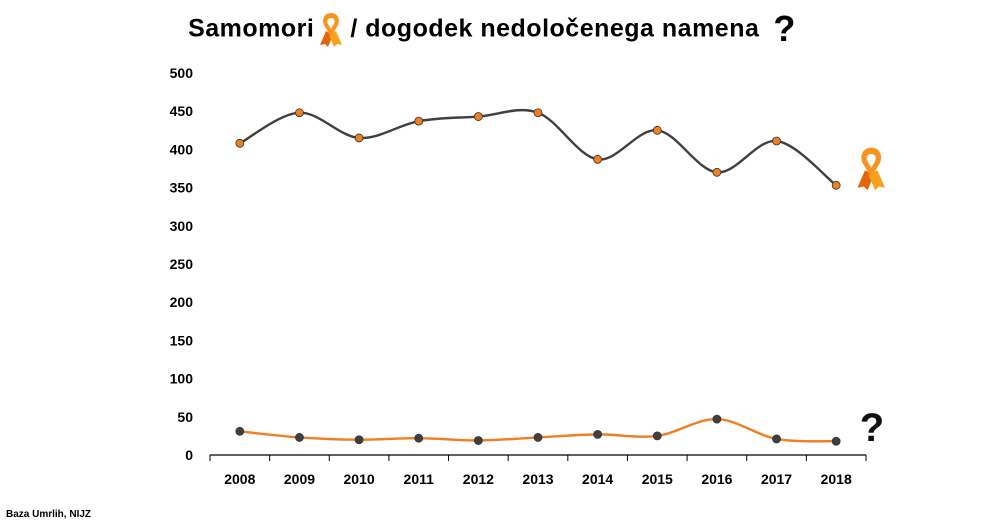  Describe the element at coordinates (239, 479) in the screenshot. I see `x-tick-label: 2008` at that location.